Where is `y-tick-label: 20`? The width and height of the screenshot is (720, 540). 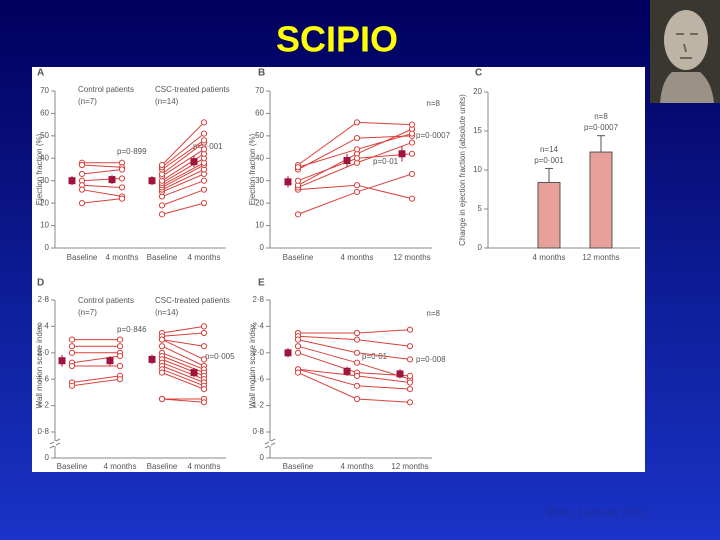 y-tick-label: 20 is located at coordinates (477, 91).